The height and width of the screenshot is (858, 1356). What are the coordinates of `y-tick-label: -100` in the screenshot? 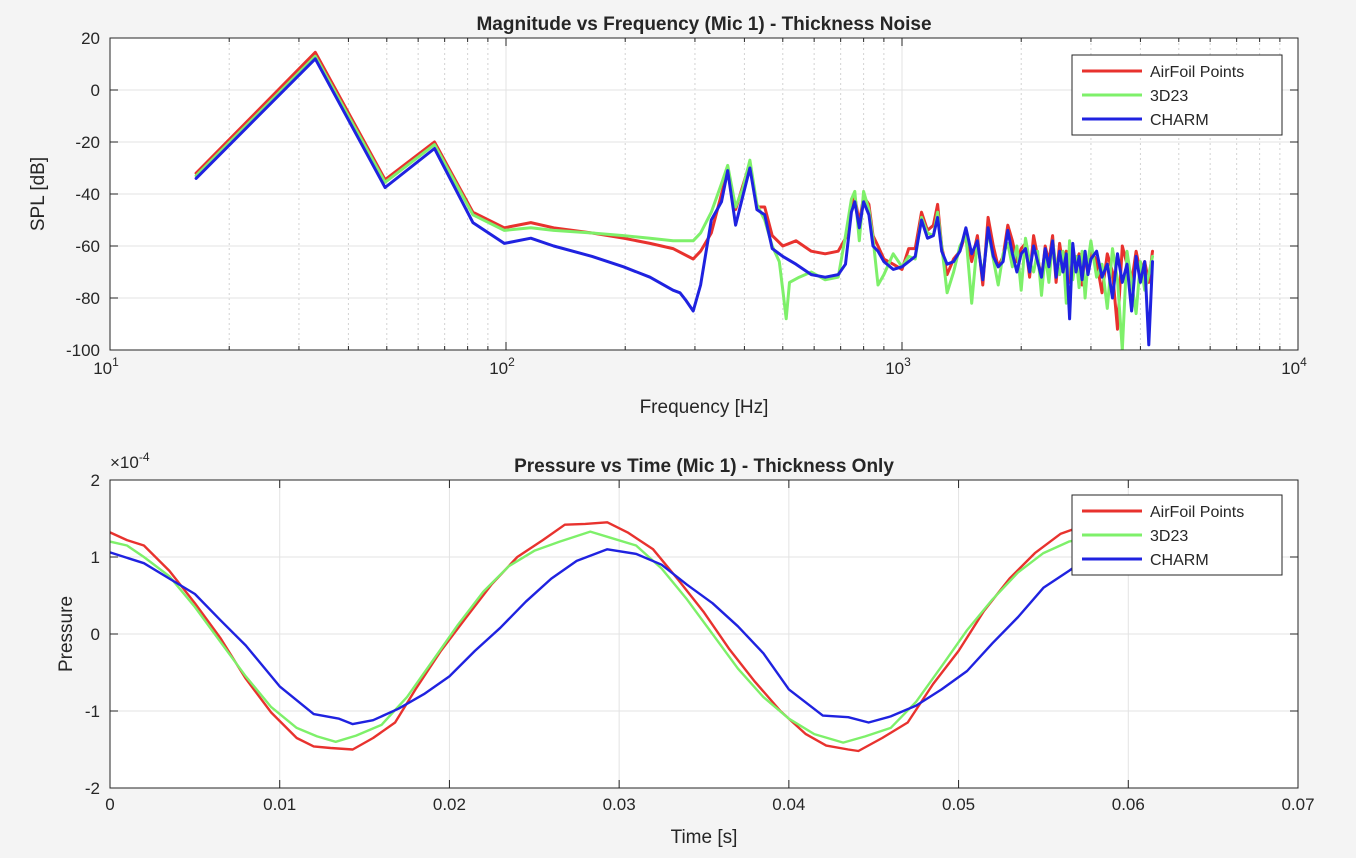 It's located at (83, 350).